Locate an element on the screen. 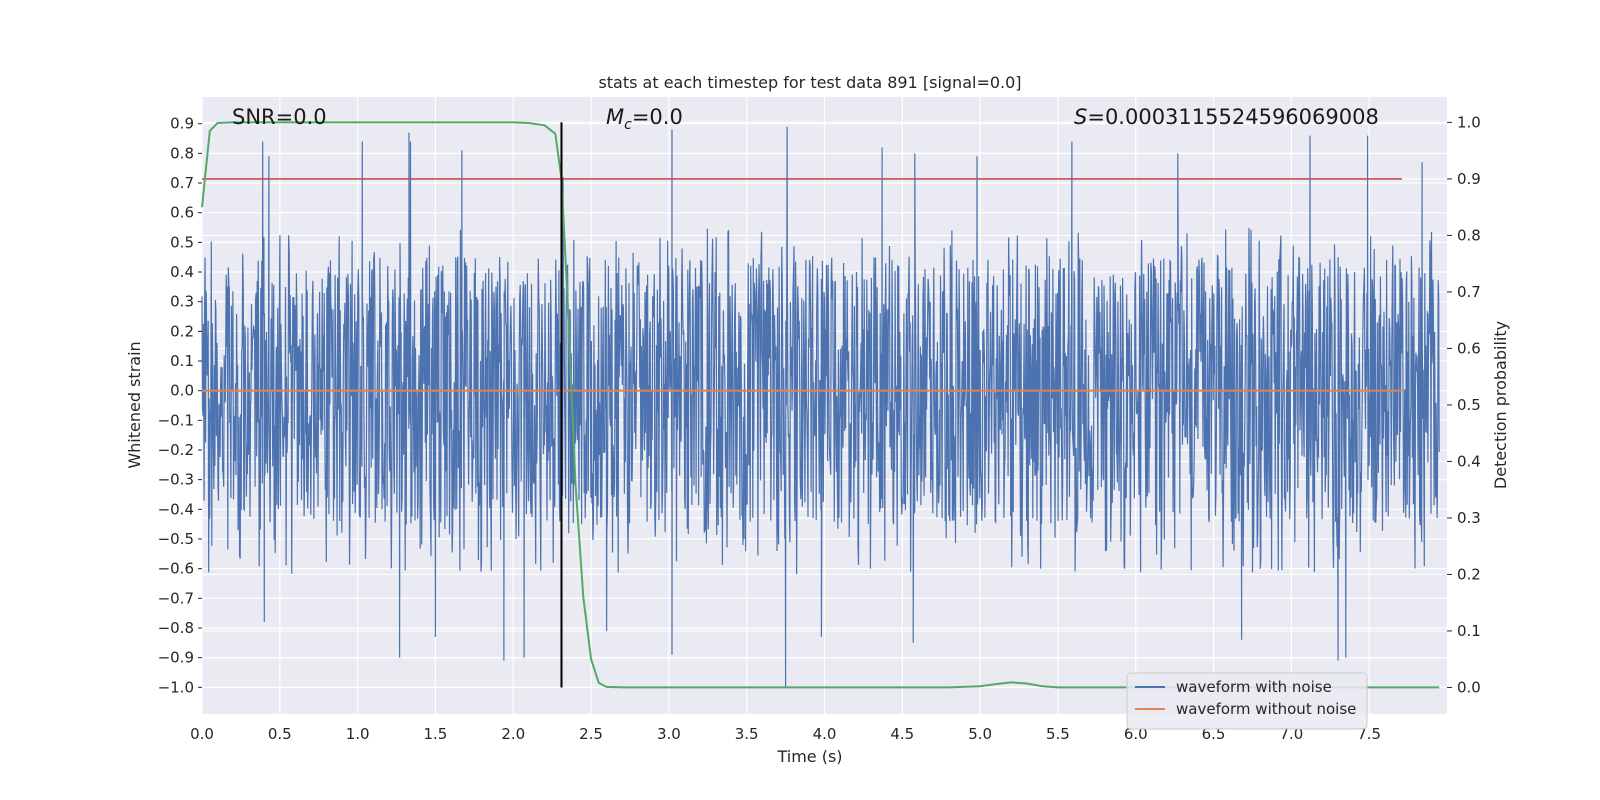  y2-tick-label: 0.7 is located at coordinates (1469, 292).